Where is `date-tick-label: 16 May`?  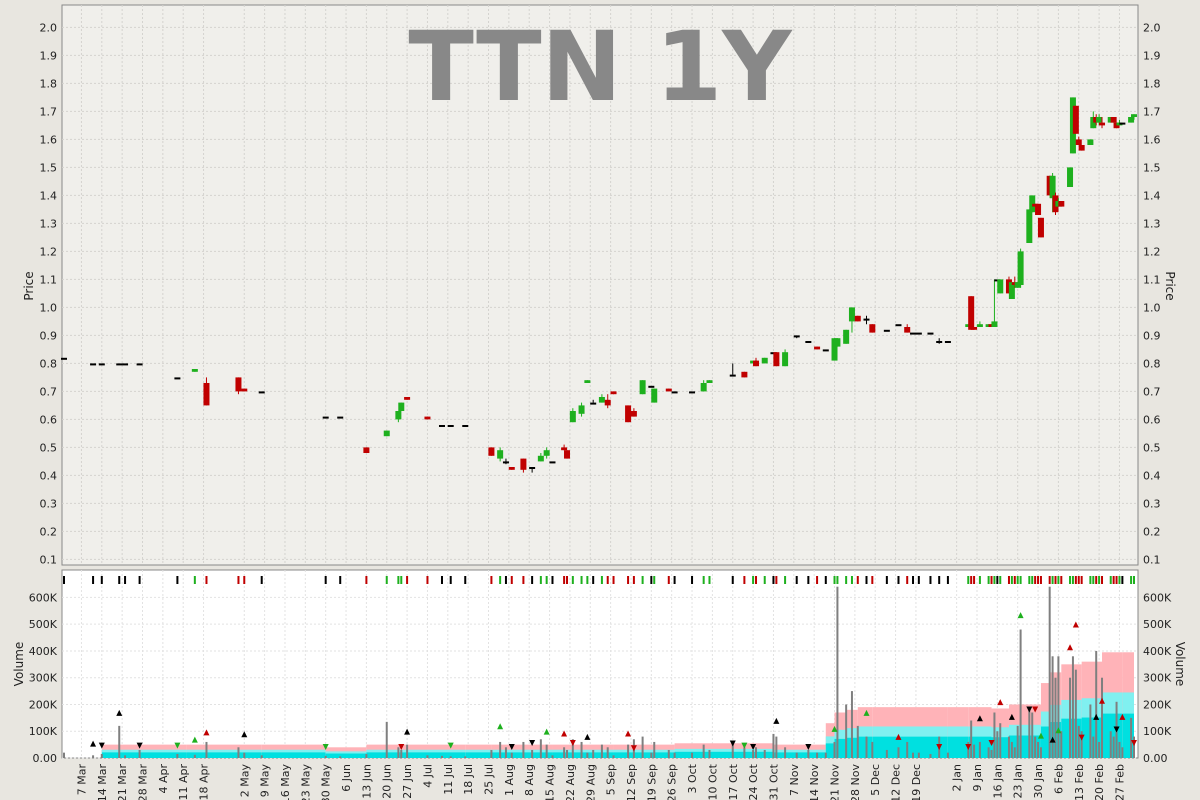 date-tick-label: 16 May is located at coordinates (285, 782).